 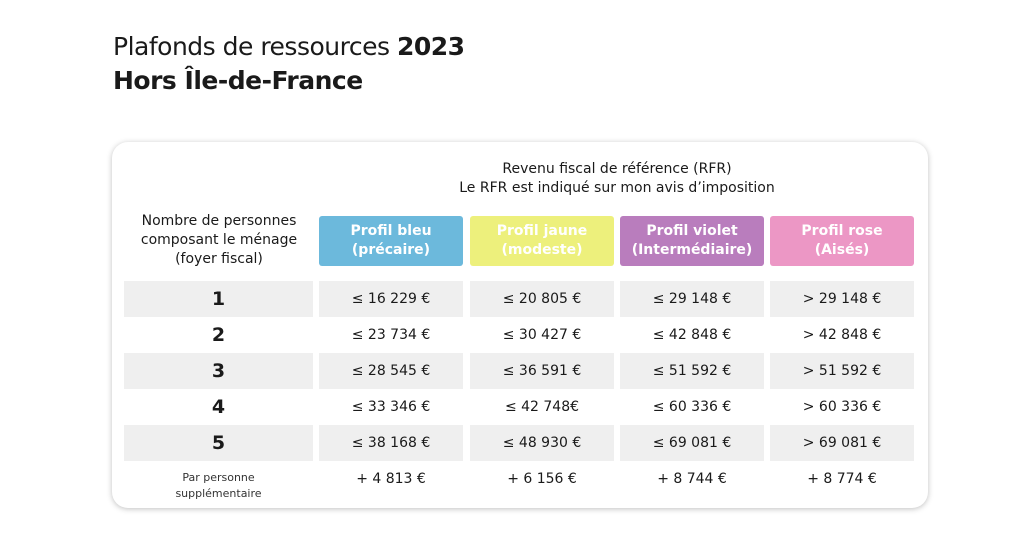 What do you see at coordinates (542, 407) in the screenshot?
I see `cell: ≤ 42 748€` at bounding box center [542, 407].